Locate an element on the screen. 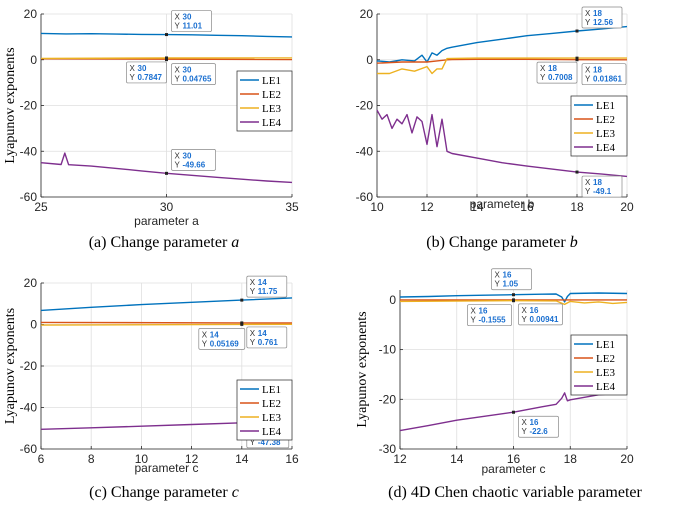  datatip-y-value: 1.05 is located at coordinates (511, 284).